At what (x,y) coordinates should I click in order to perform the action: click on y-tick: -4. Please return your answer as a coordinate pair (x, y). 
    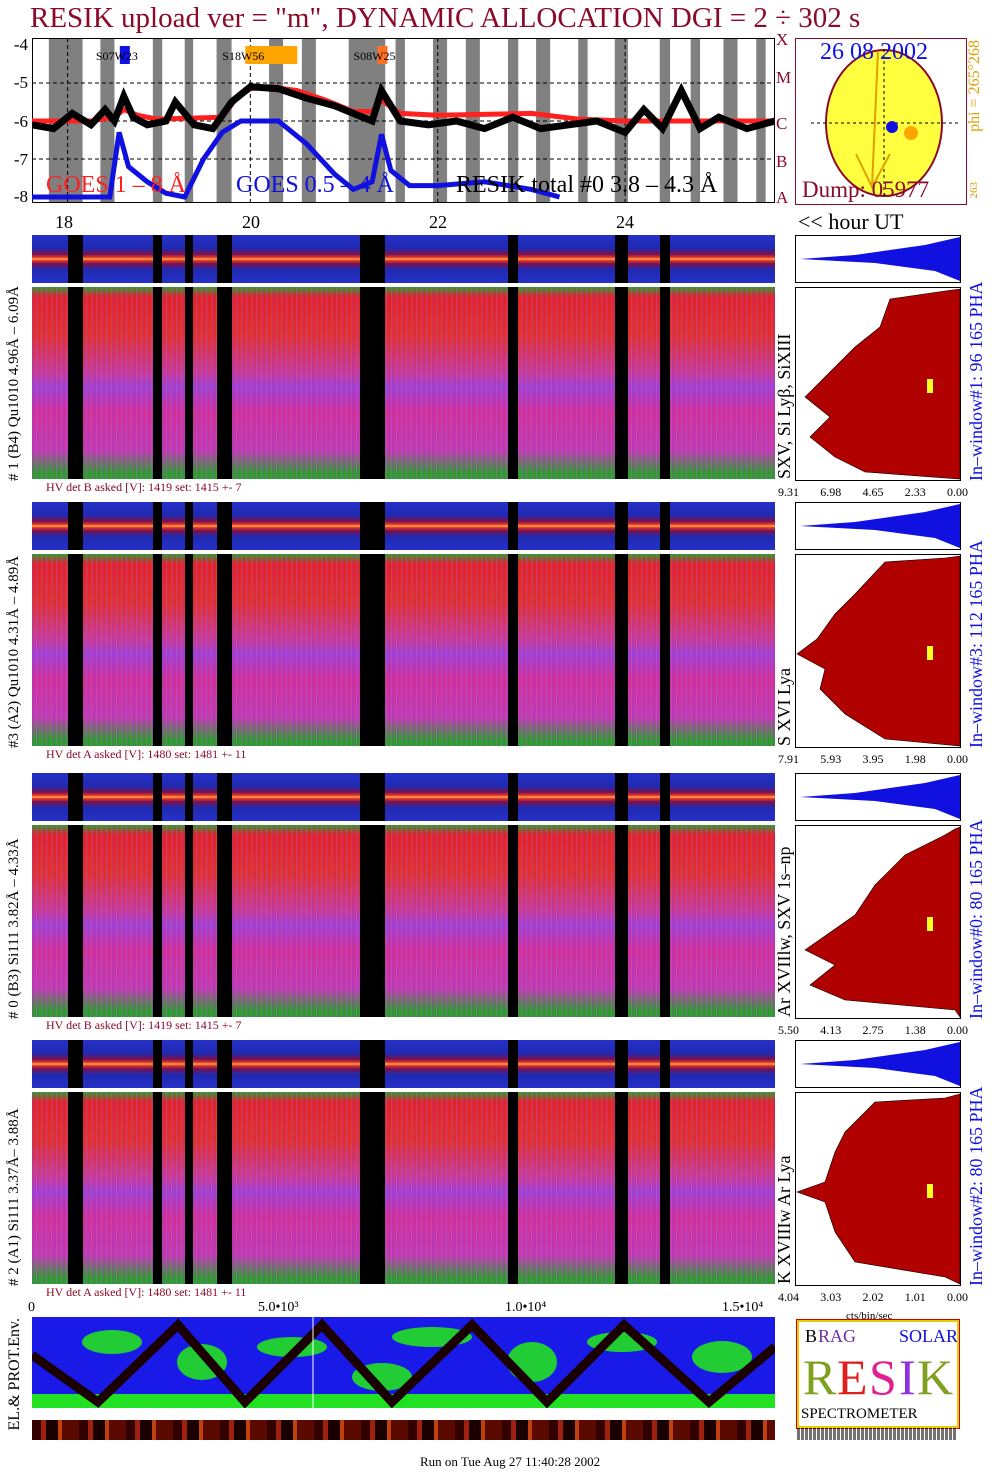
    Looking at the image, I should click on (20, 44).